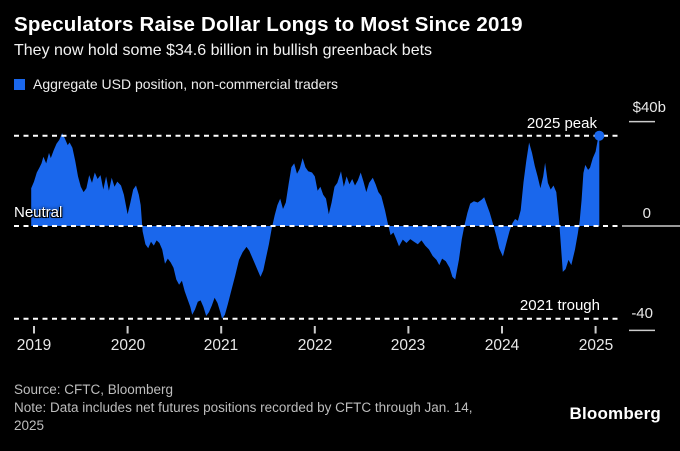 This screenshot has height=451, width=680. I want to click on y-axis-label-bottom: -40, so click(642, 313).